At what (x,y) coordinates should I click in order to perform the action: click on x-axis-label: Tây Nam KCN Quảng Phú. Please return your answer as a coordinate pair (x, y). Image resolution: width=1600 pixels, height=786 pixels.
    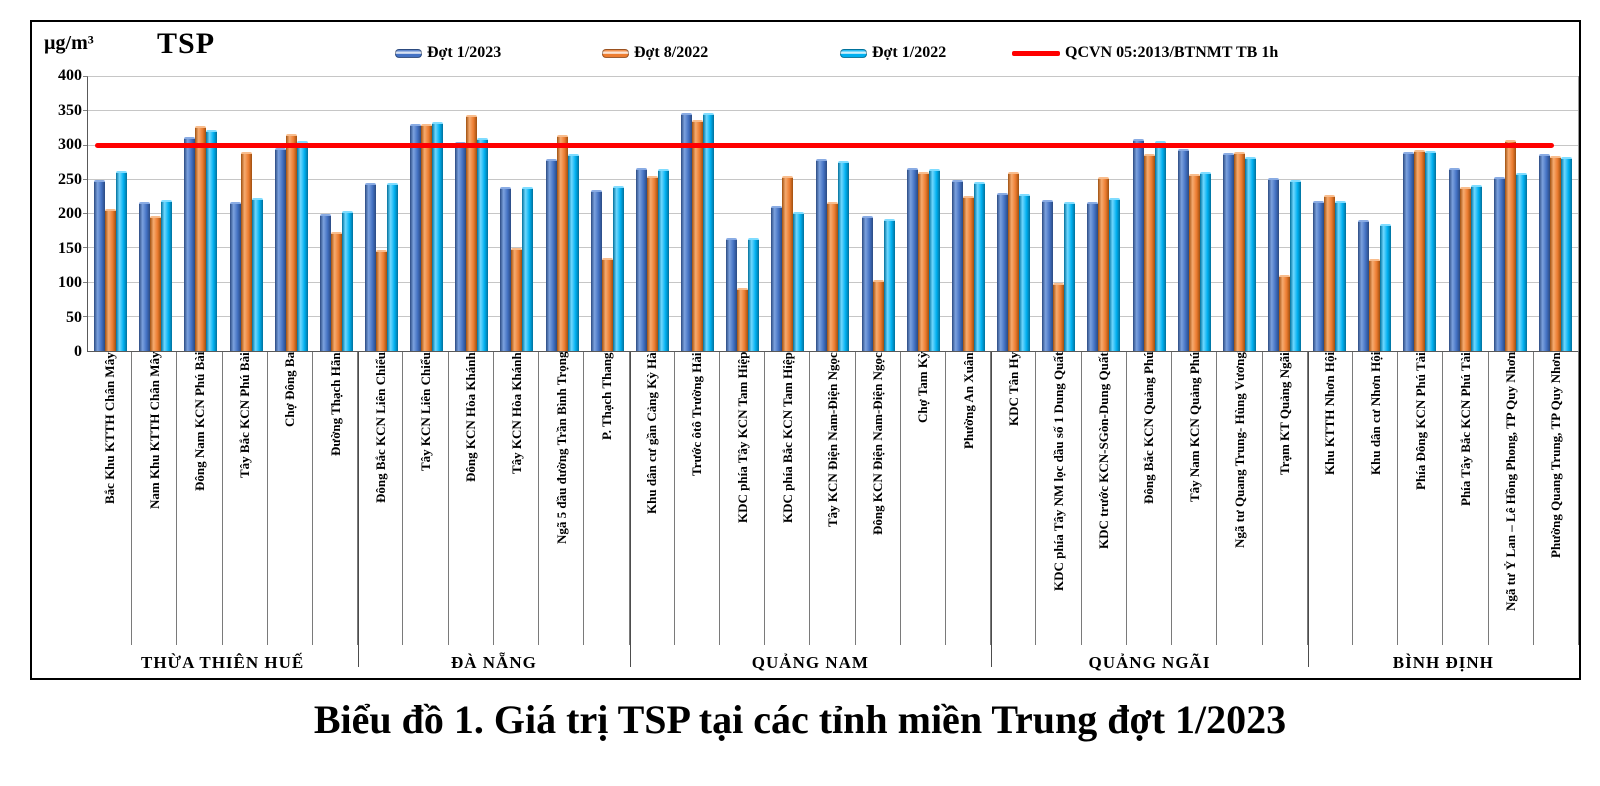
    Looking at the image, I should click on (1194, 427).